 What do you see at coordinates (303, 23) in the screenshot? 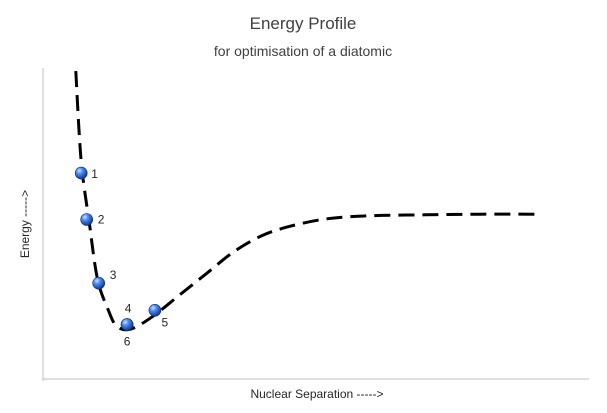
I see `chart-title: Energy Profile` at bounding box center [303, 23].